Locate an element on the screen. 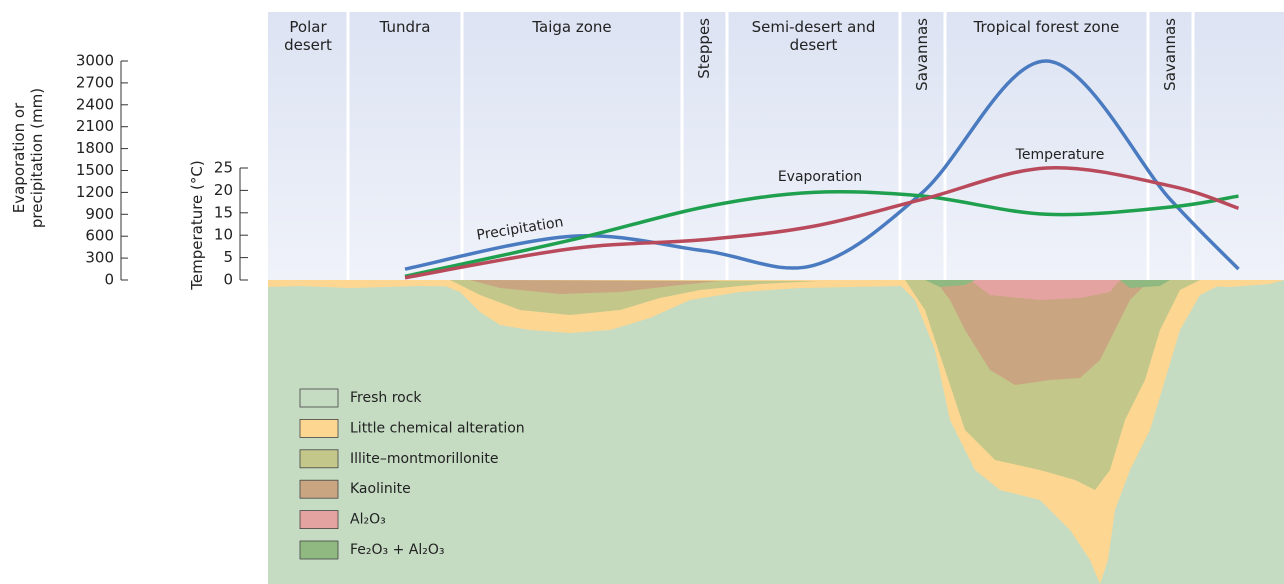  y2-tick-label: 5 is located at coordinates (228, 257).